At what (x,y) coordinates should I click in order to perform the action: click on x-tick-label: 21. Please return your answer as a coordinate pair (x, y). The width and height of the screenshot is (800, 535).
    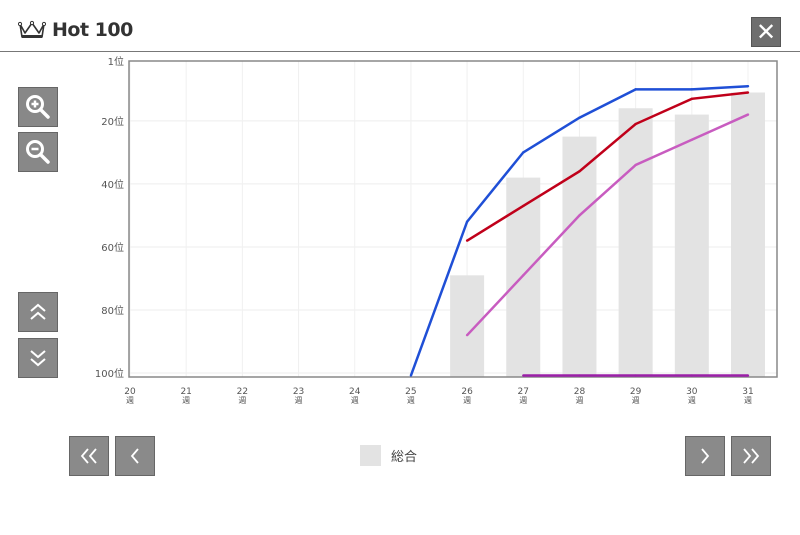
    Looking at the image, I should click on (185, 392).